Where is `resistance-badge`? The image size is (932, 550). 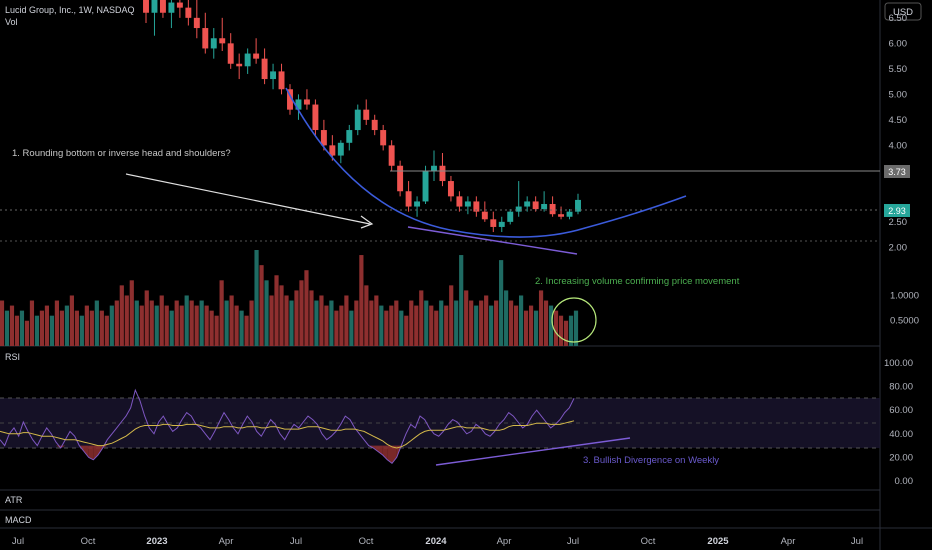 resistance-badge is located at coordinates (897, 171).